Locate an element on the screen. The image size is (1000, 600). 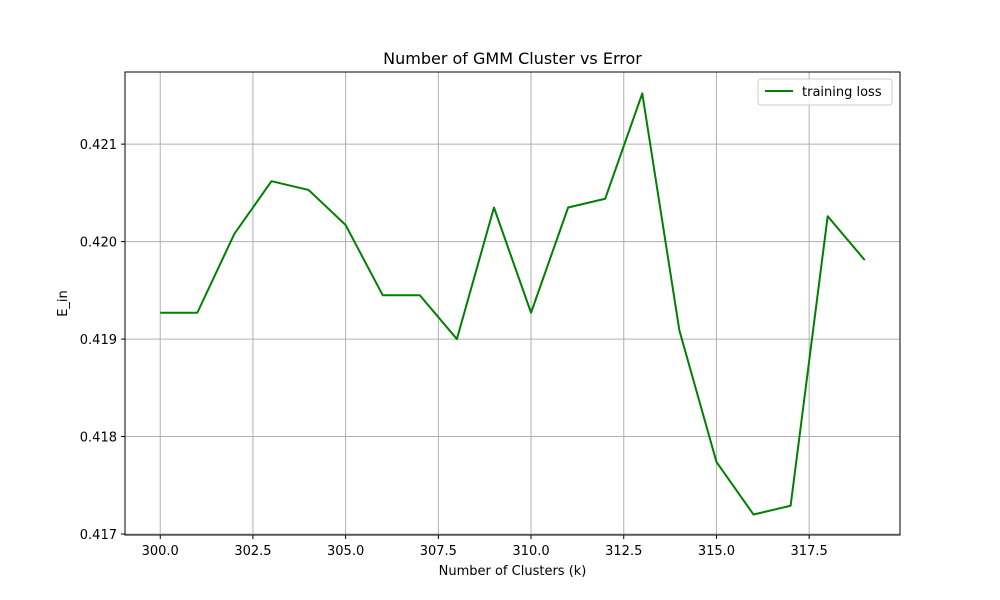
x-tick-label: 312.5 is located at coordinates (623, 551).